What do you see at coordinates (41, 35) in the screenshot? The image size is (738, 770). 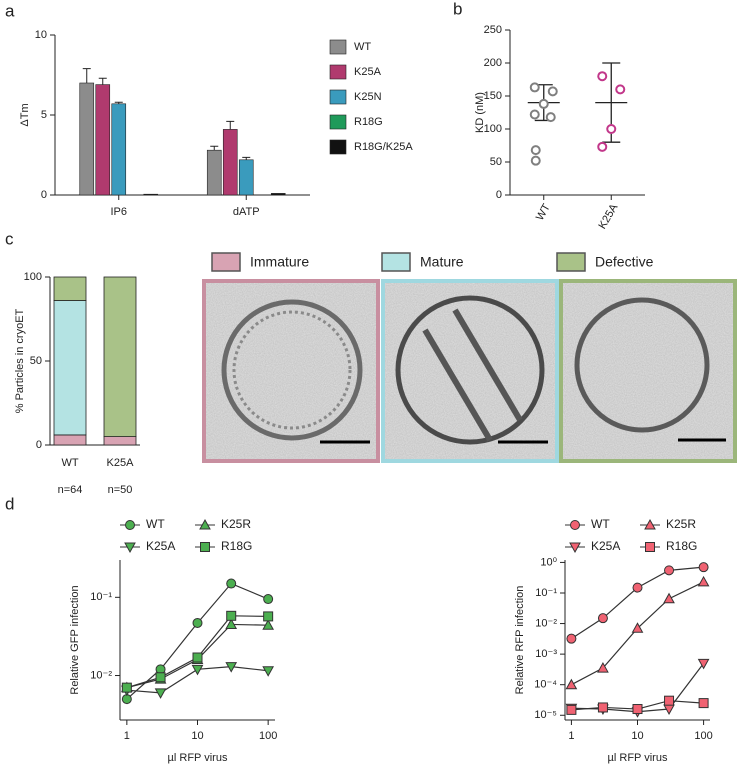 I see `y-tick-label: 10` at bounding box center [41, 35].